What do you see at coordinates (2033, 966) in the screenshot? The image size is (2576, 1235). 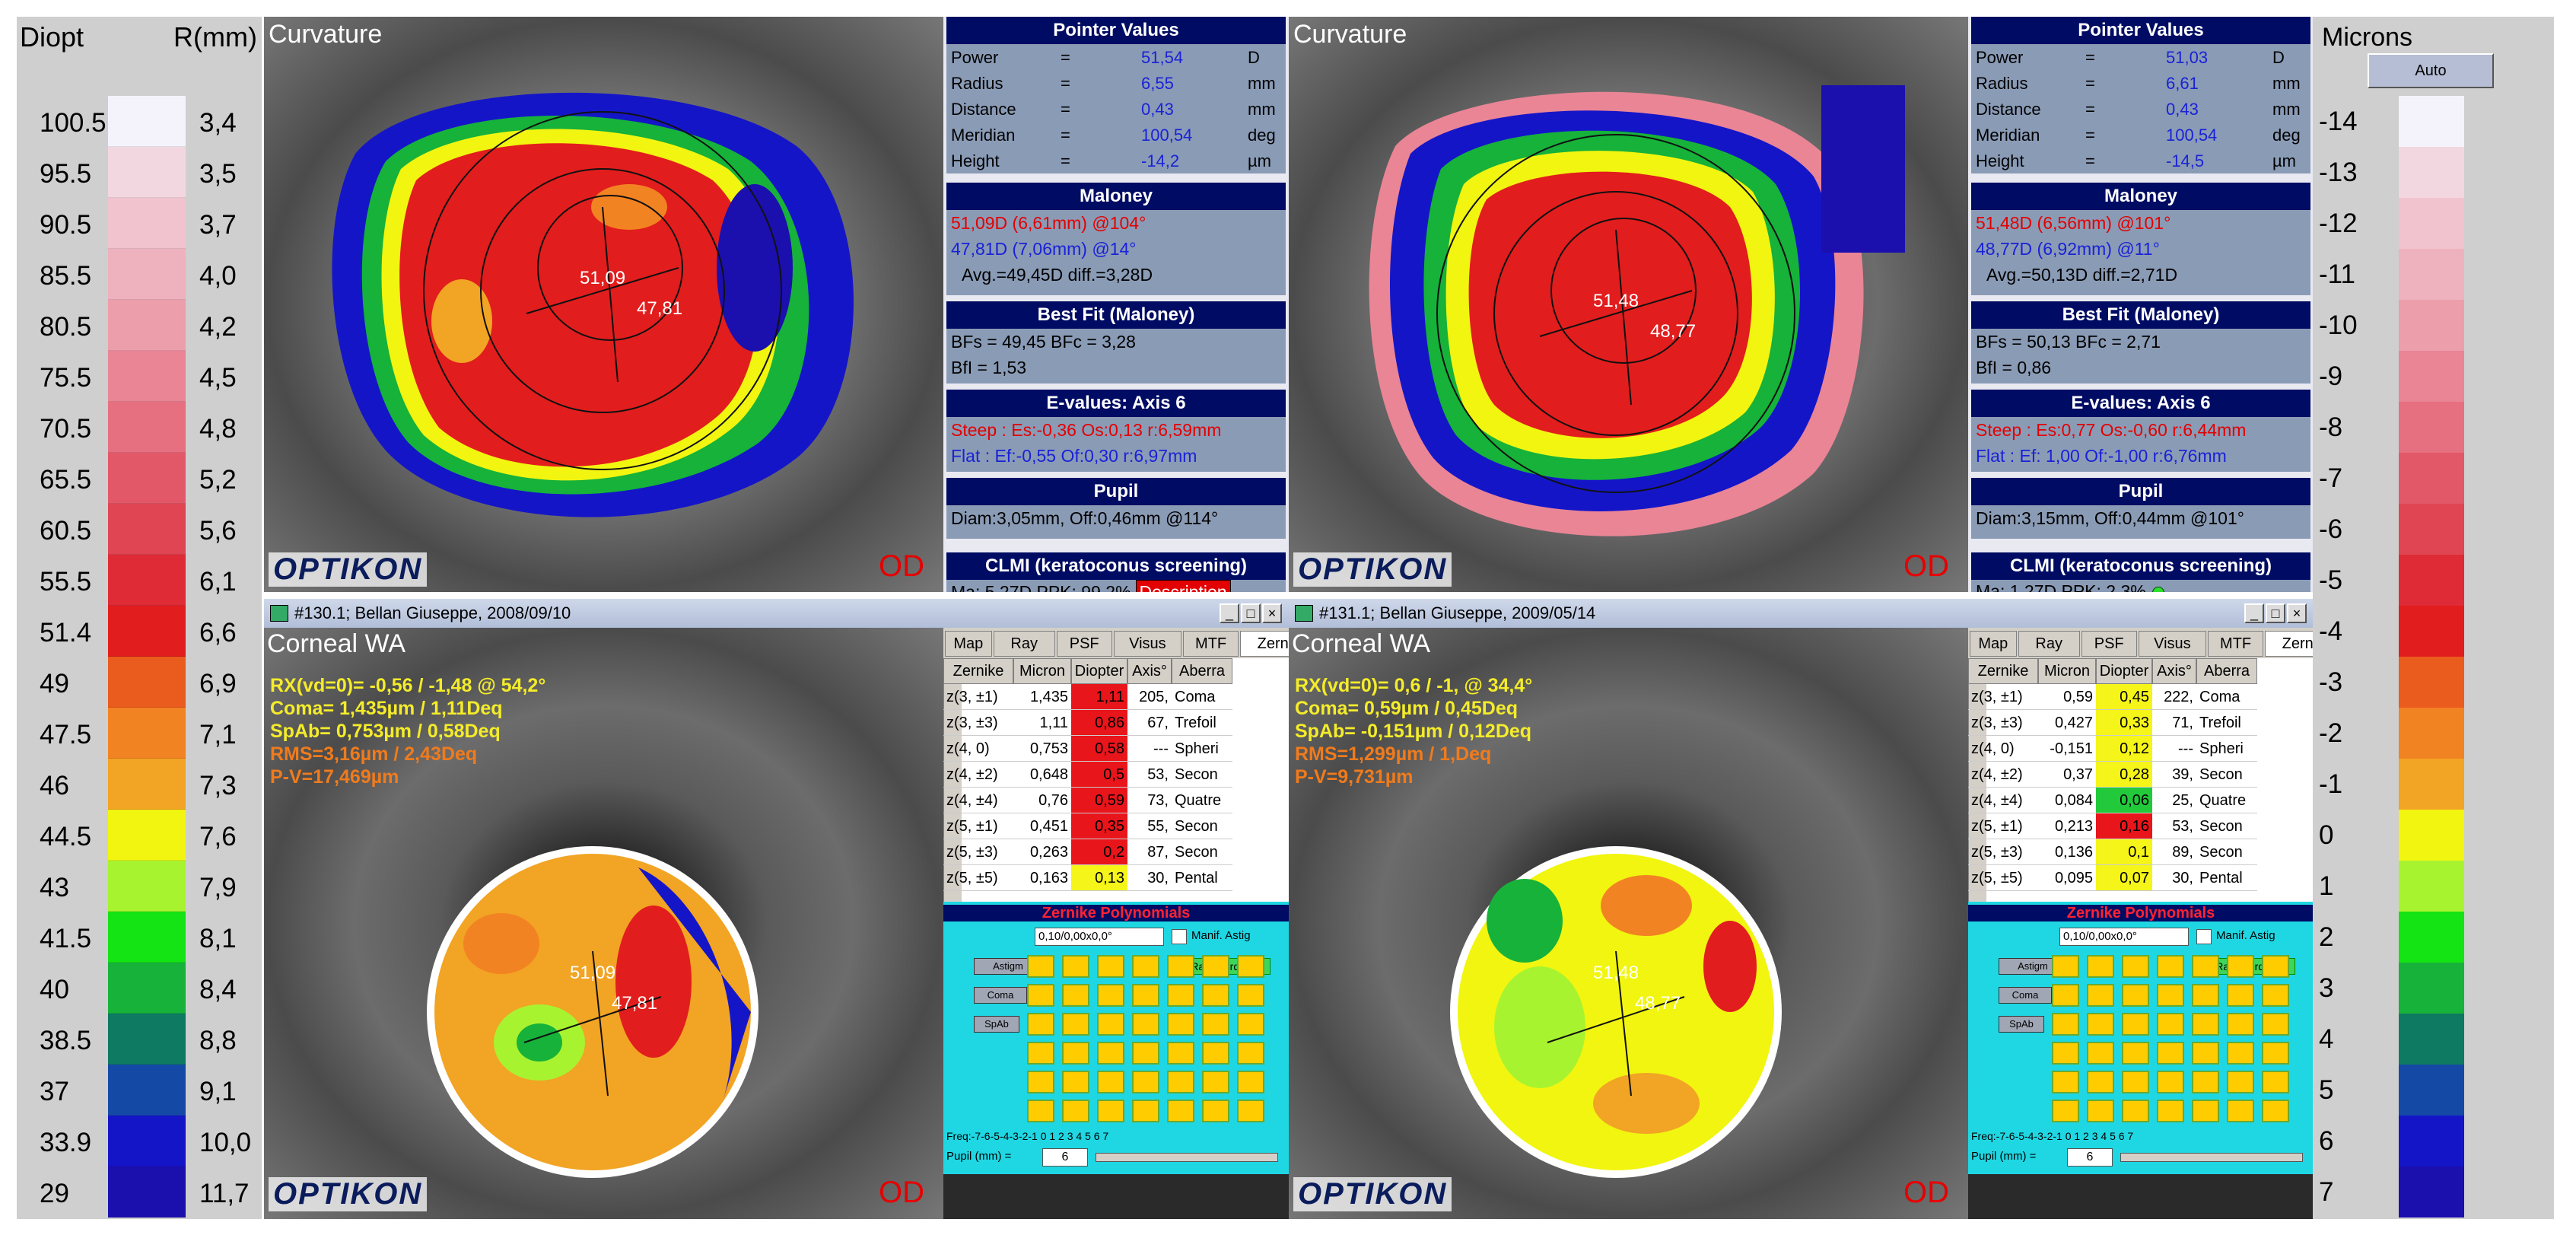 I see `astigm-button: Astigm` at bounding box center [2033, 966].